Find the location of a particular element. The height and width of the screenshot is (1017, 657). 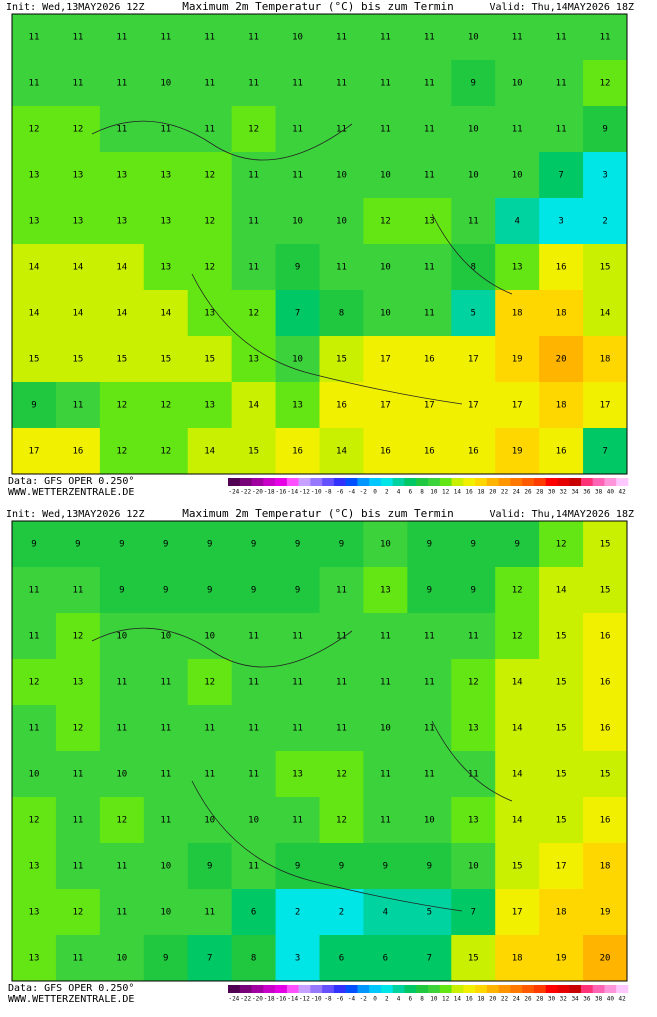

temperature-value: 16 is located at coordinates (605, 683).